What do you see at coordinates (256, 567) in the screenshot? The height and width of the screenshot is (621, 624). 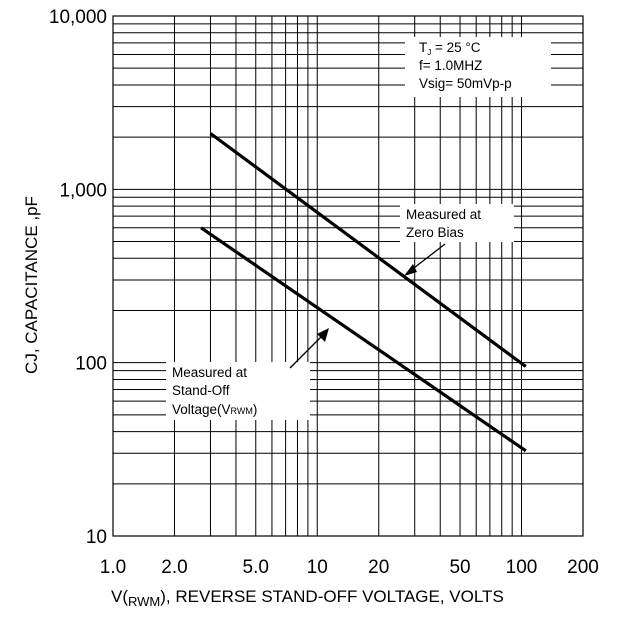 I see `x-tick-label: 5.0` at bounding box center [256, 567].